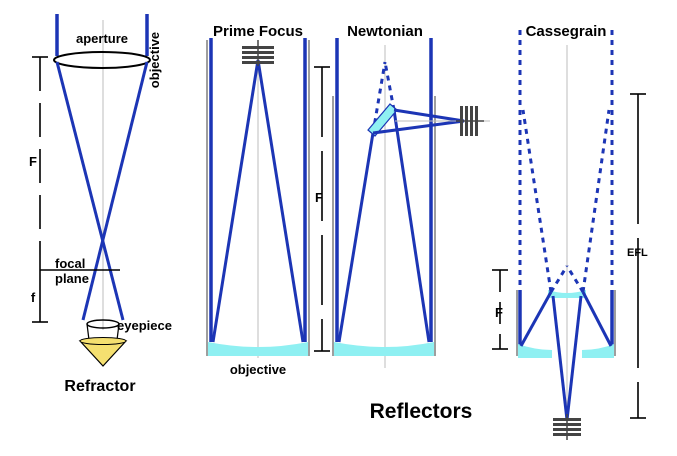  I want to click on refractor-diagram, so click(91, 190).